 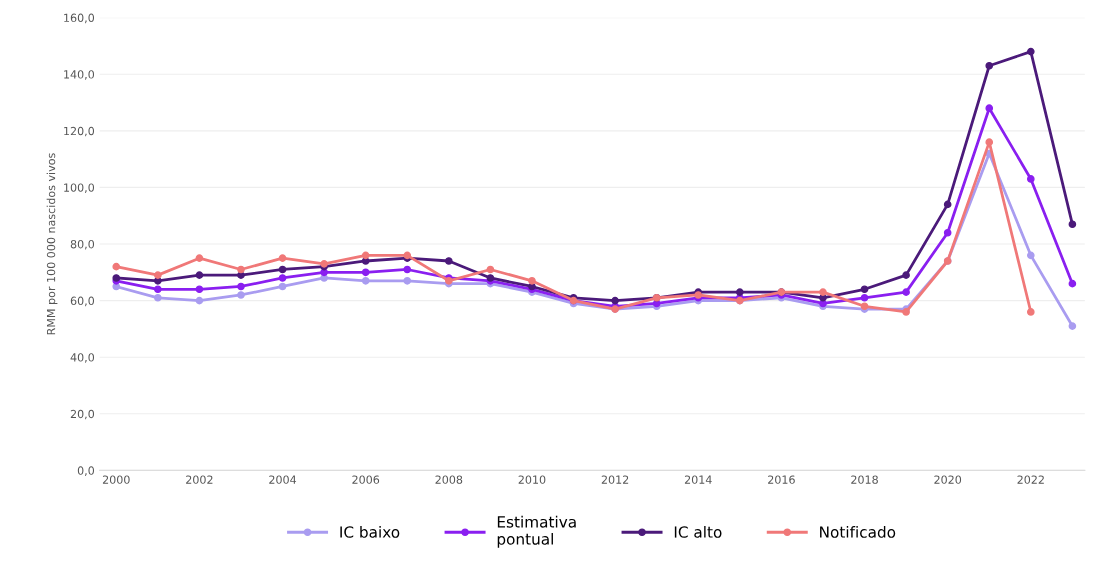 What do you see at coordinates (199, 479) in the screenshot?
I see `x-tick-label: 2002` at bounding box center [199, 479].